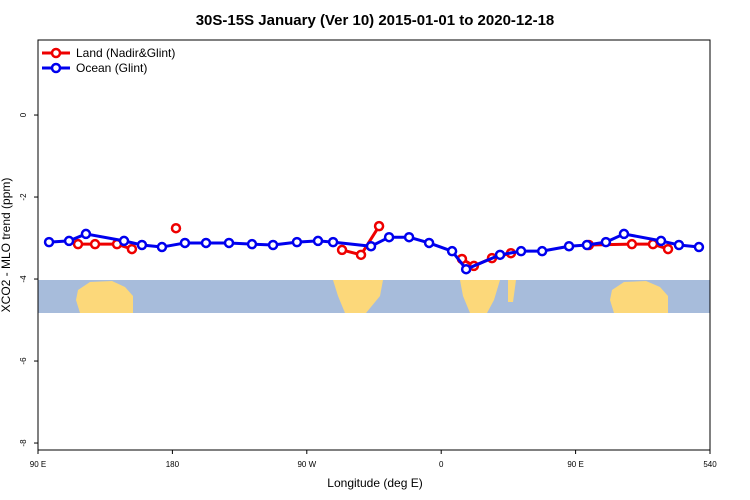 The image size is (750, 500). Describe the element at coordinates (374, 296) in the screenshot. I see `map-strip` at that location.